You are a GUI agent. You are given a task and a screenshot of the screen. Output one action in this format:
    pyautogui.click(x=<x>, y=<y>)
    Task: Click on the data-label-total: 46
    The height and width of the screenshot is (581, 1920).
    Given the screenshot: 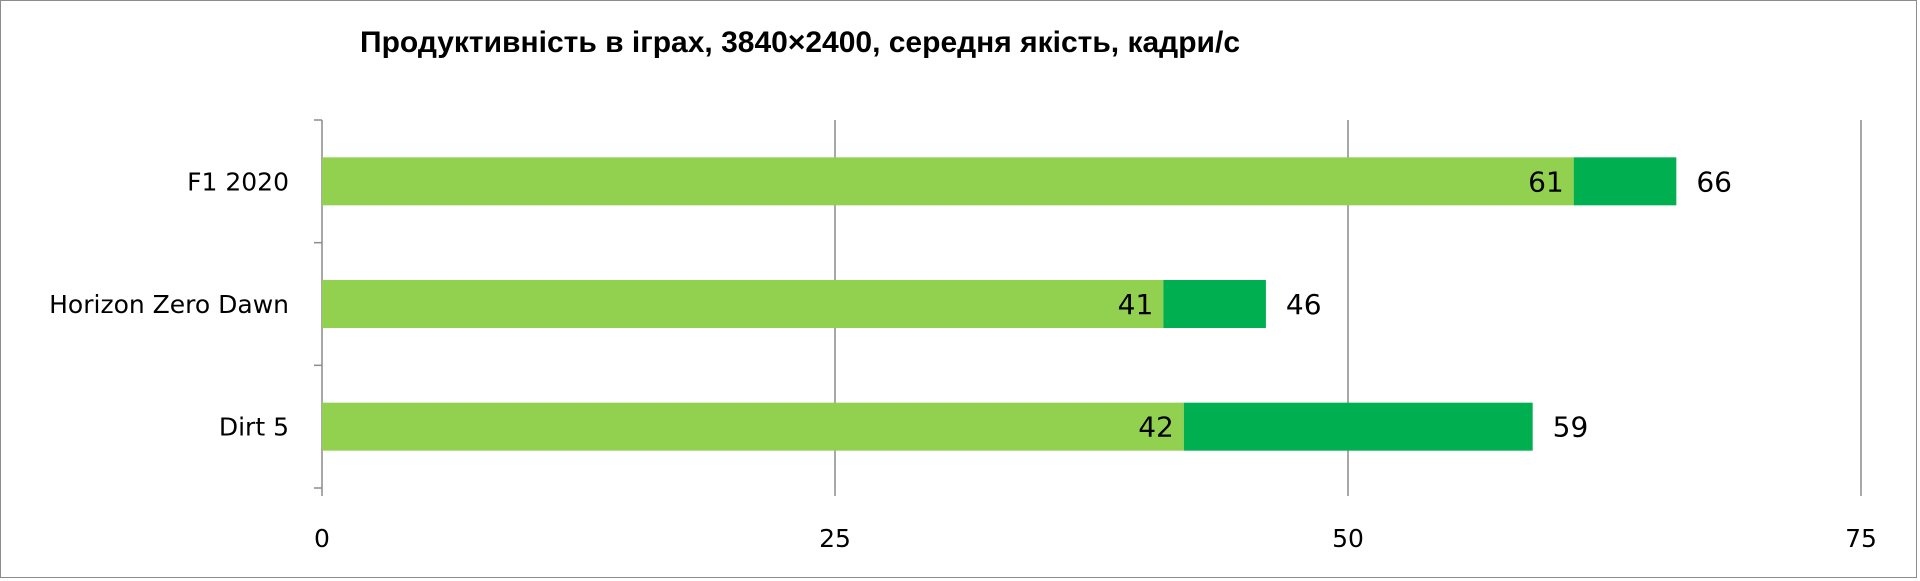 What is the action you would take?
    pyautogui.click(x=1304, y=304)
    